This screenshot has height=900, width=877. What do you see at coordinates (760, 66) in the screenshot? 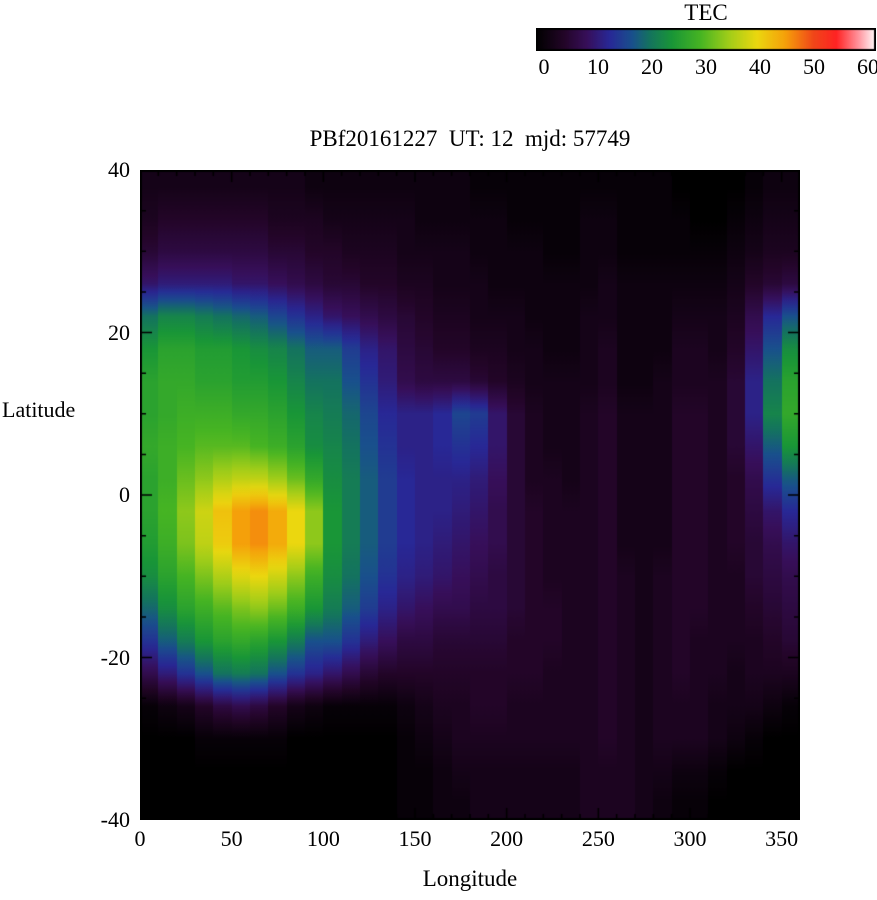
I see `colorbar-tick-label: 40` at bounding box center [760, 66].